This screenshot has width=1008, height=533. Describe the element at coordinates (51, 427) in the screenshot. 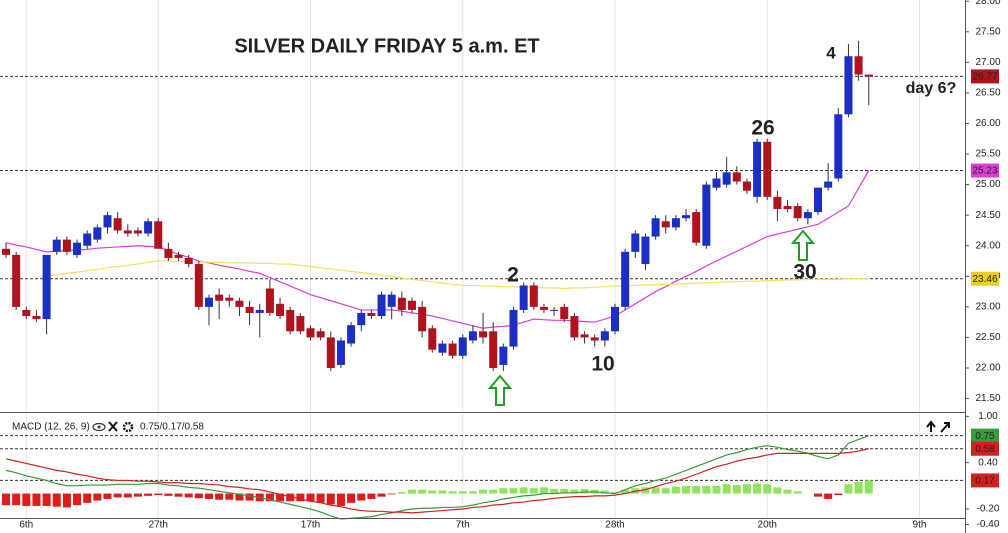

I see `indicator-title: MACD (12, 26, 9)` at that location.